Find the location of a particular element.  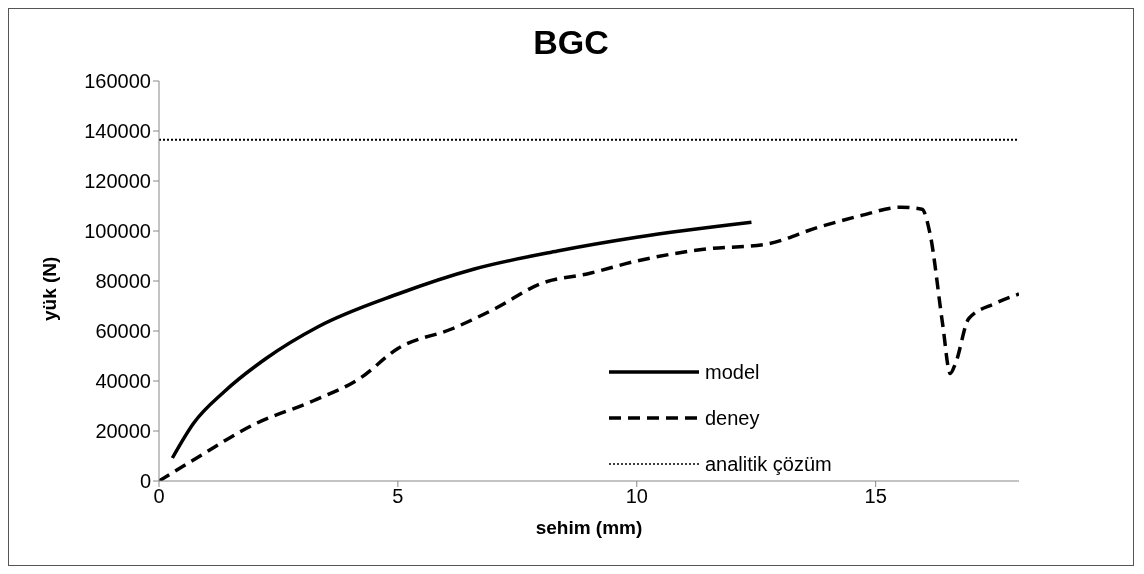

y-tick-label: 120000 is located at coordinates (117, 181).